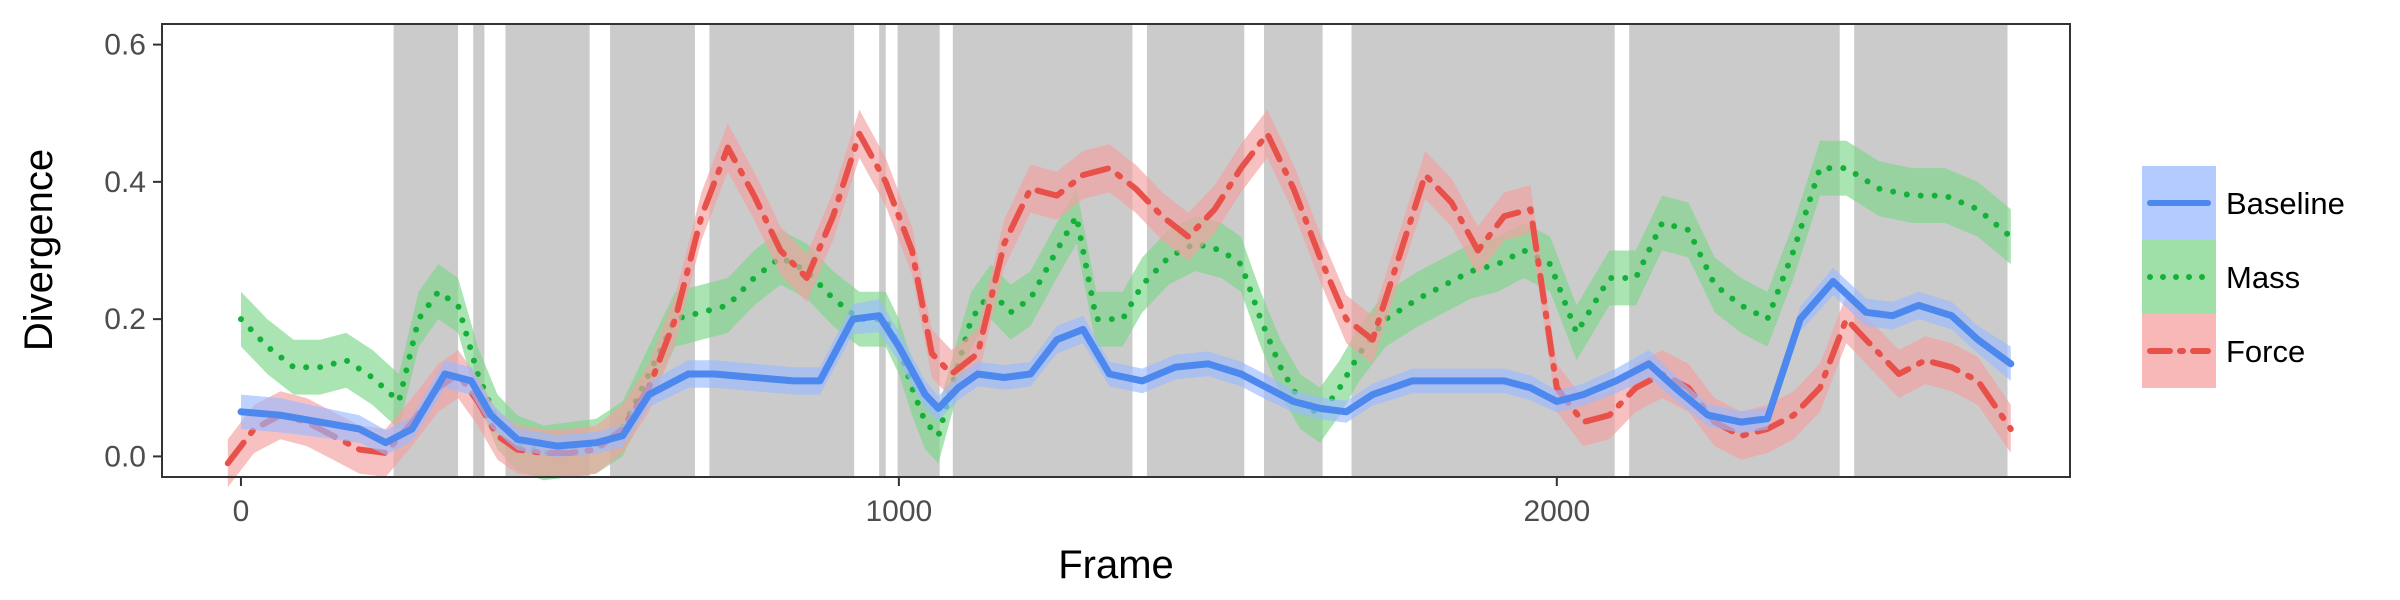 This screenshot has height=600, width=2400. What do you see at coordinates (2263, 277) in the screenshot?
I see `legend-label-mass: Mass` at bounding box center [2263, 277].